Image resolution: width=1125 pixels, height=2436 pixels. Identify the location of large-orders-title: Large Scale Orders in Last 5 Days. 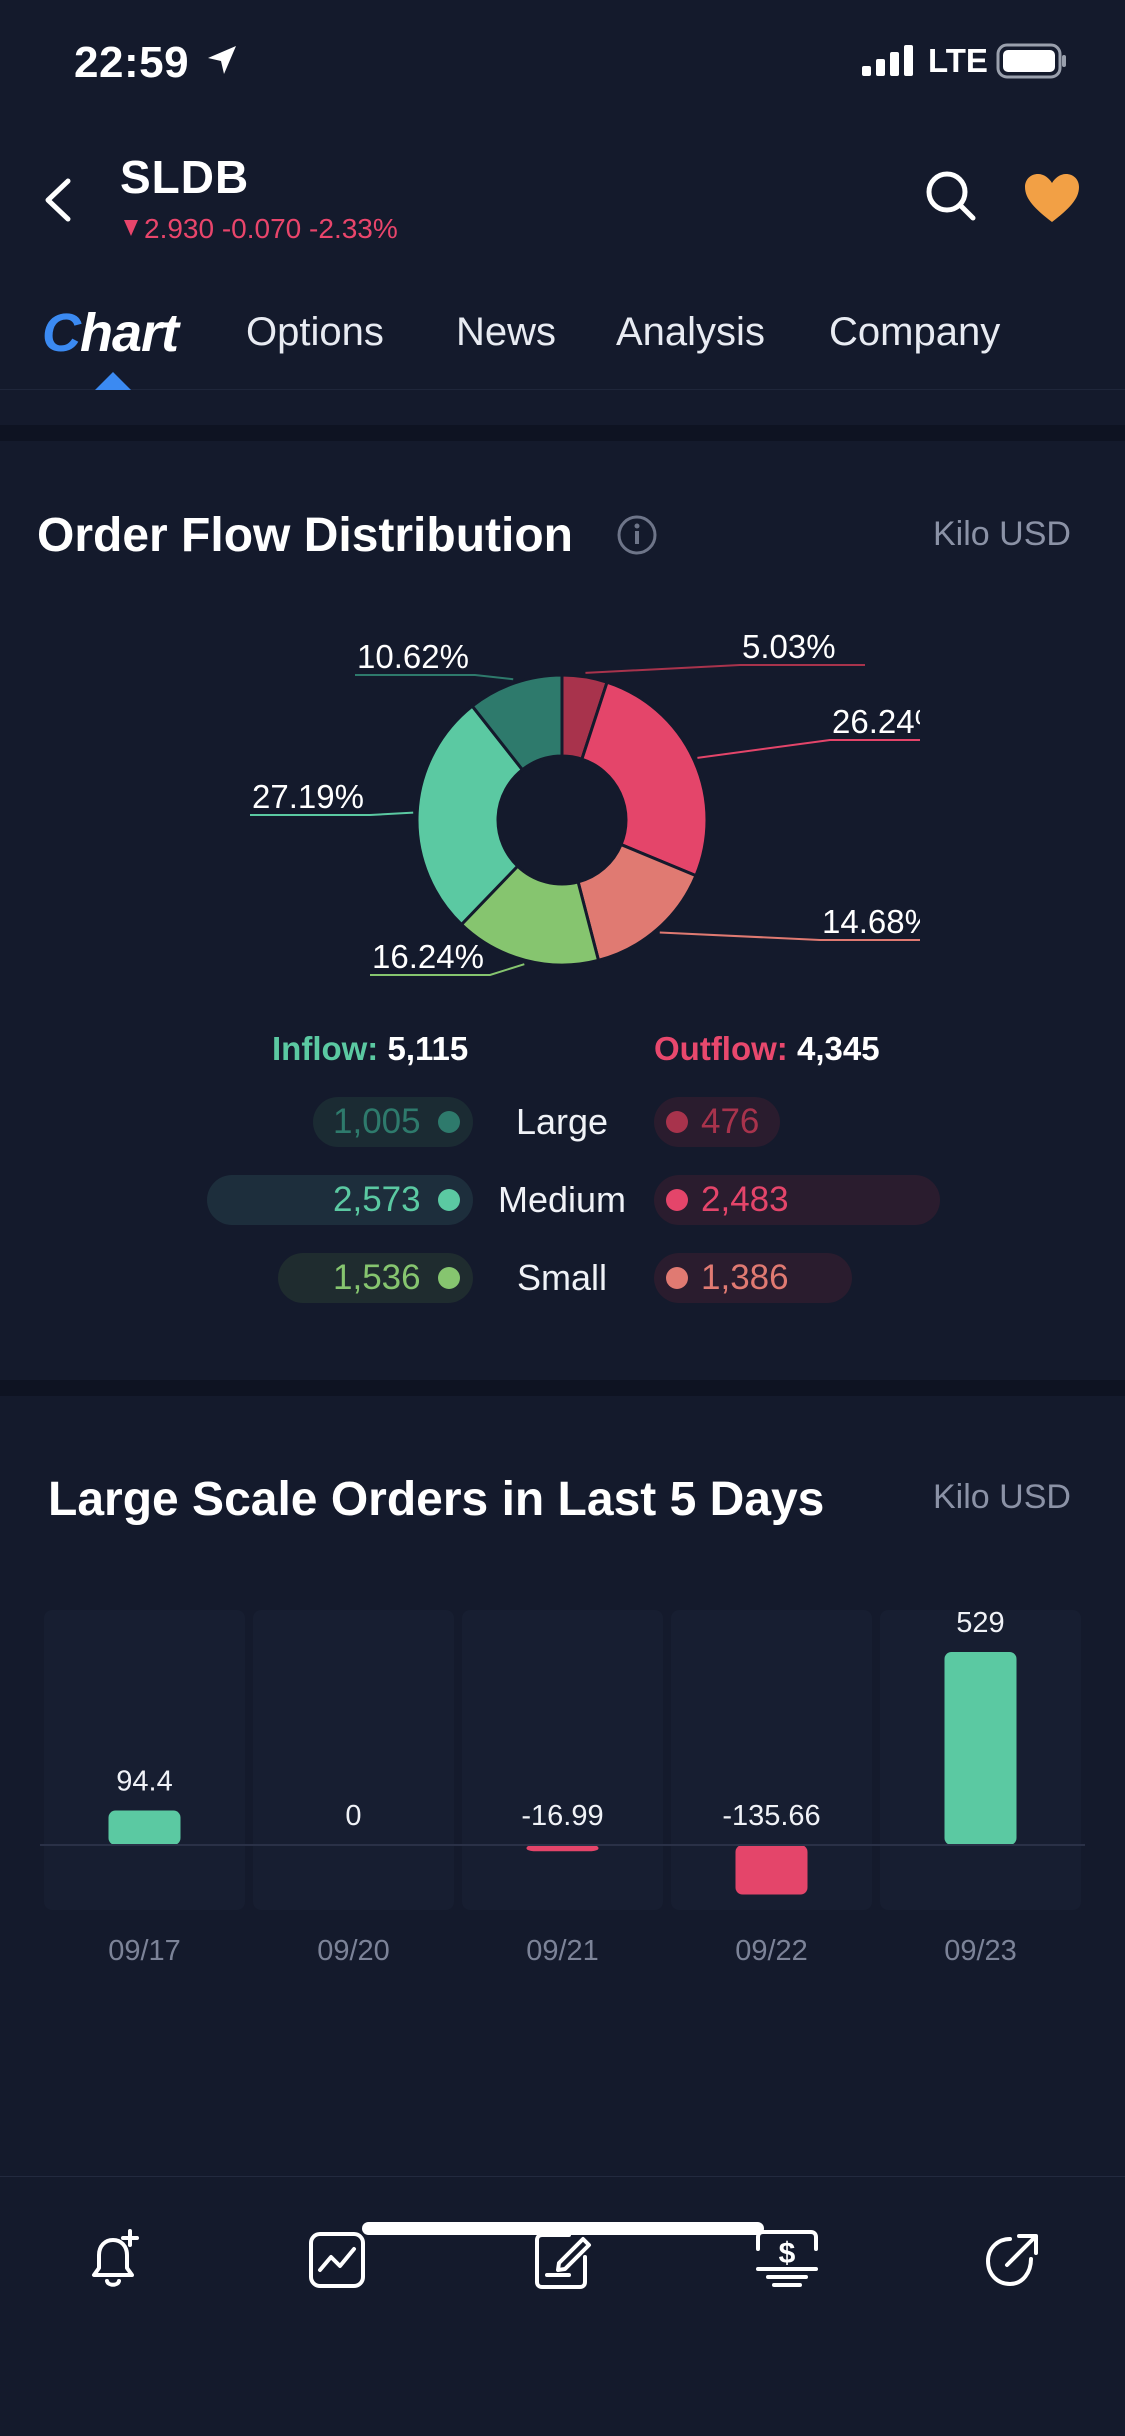
(436, 1499).